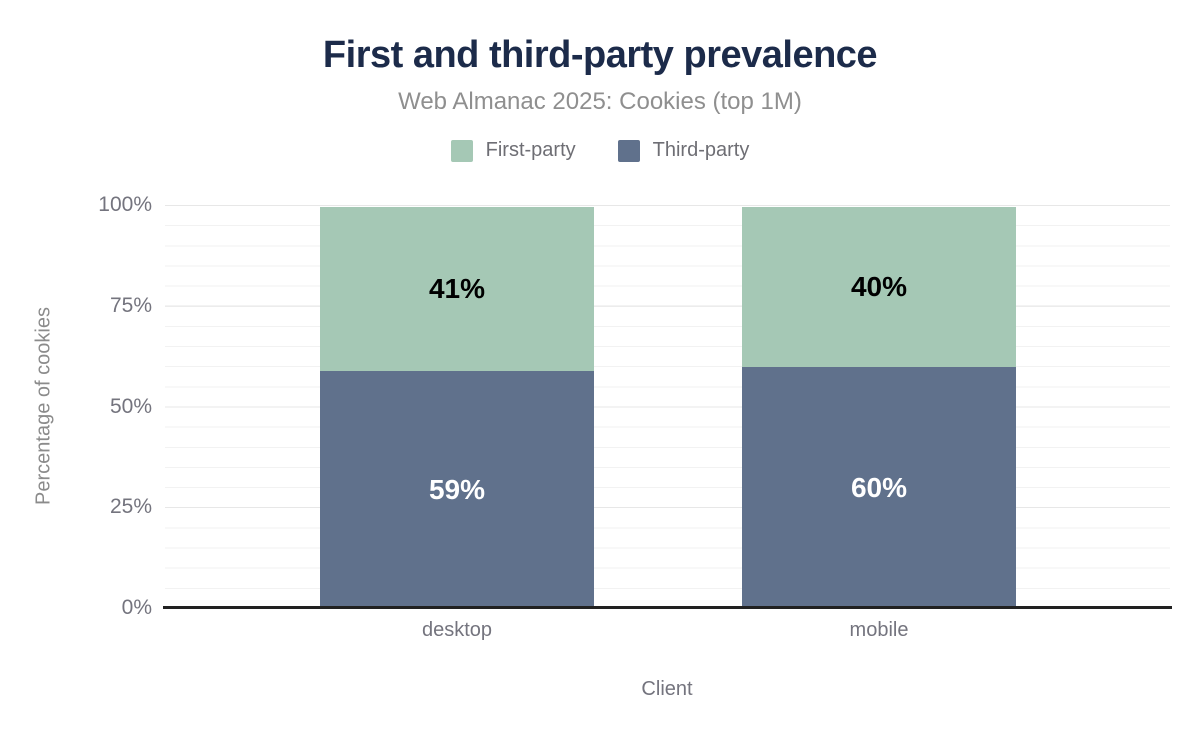  What do you see at coordinates (667, 689) in the screenshot?
I see `x-axis-title: Client` at bounding box center [667, 689].